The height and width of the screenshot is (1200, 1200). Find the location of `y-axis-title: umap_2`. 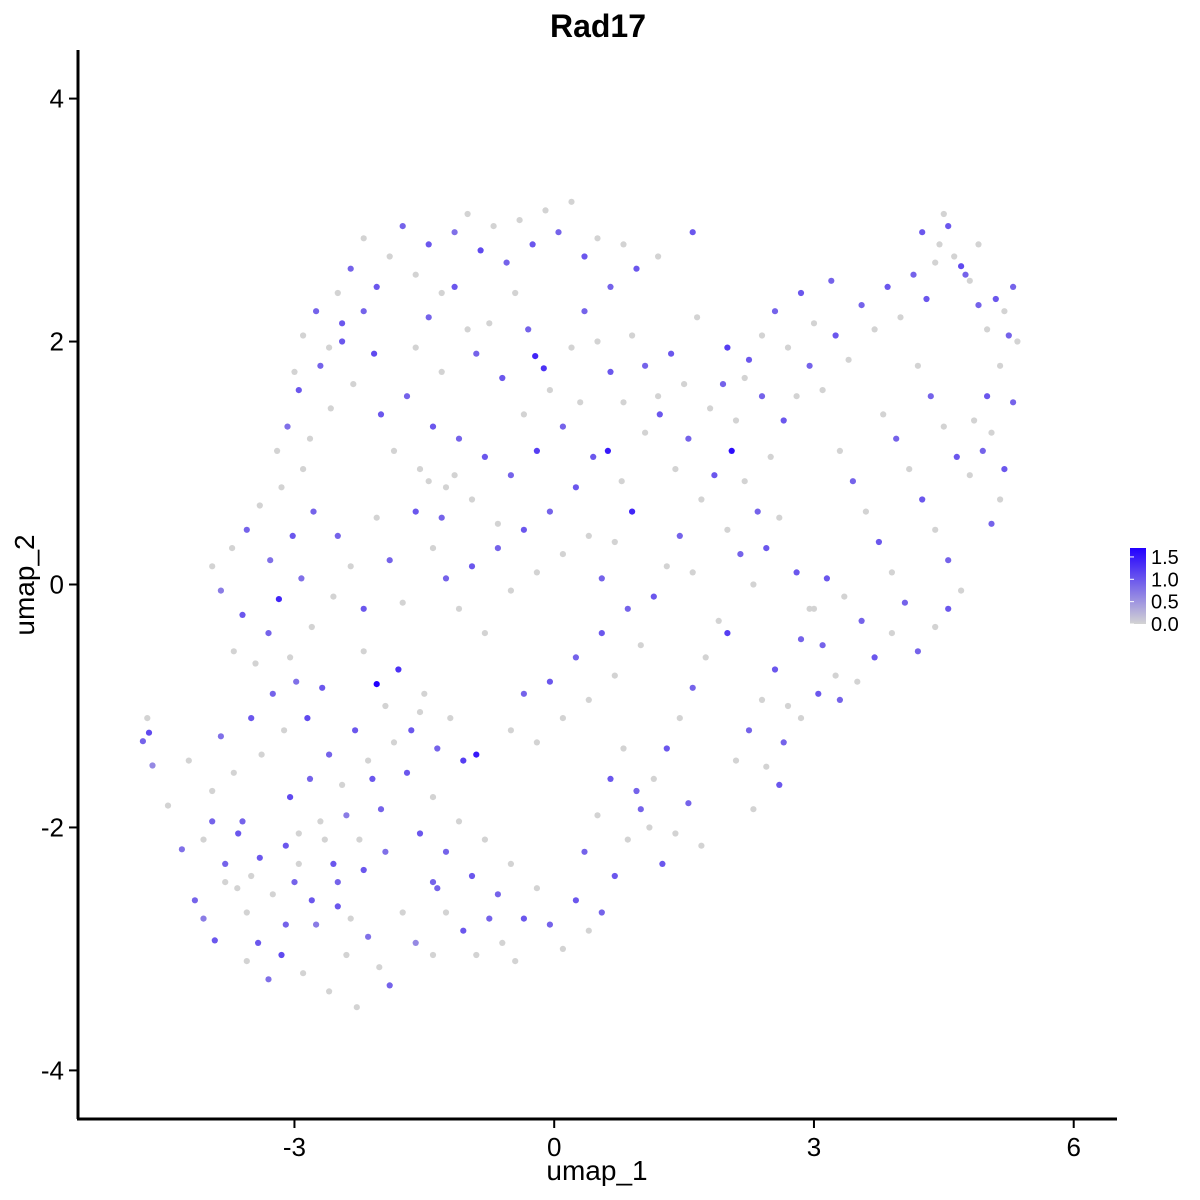

y-axis-title: umap_2 is located at coordinates (24, 584).